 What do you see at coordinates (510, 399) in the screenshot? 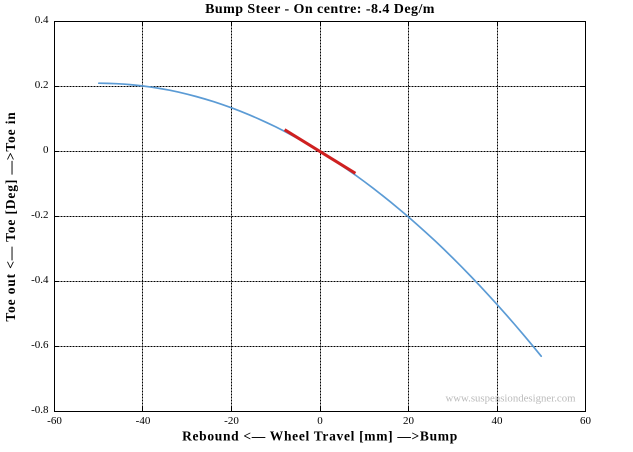
I see `svg-text: www.suspensiondesigner.com` at bounding box center [510, 399].